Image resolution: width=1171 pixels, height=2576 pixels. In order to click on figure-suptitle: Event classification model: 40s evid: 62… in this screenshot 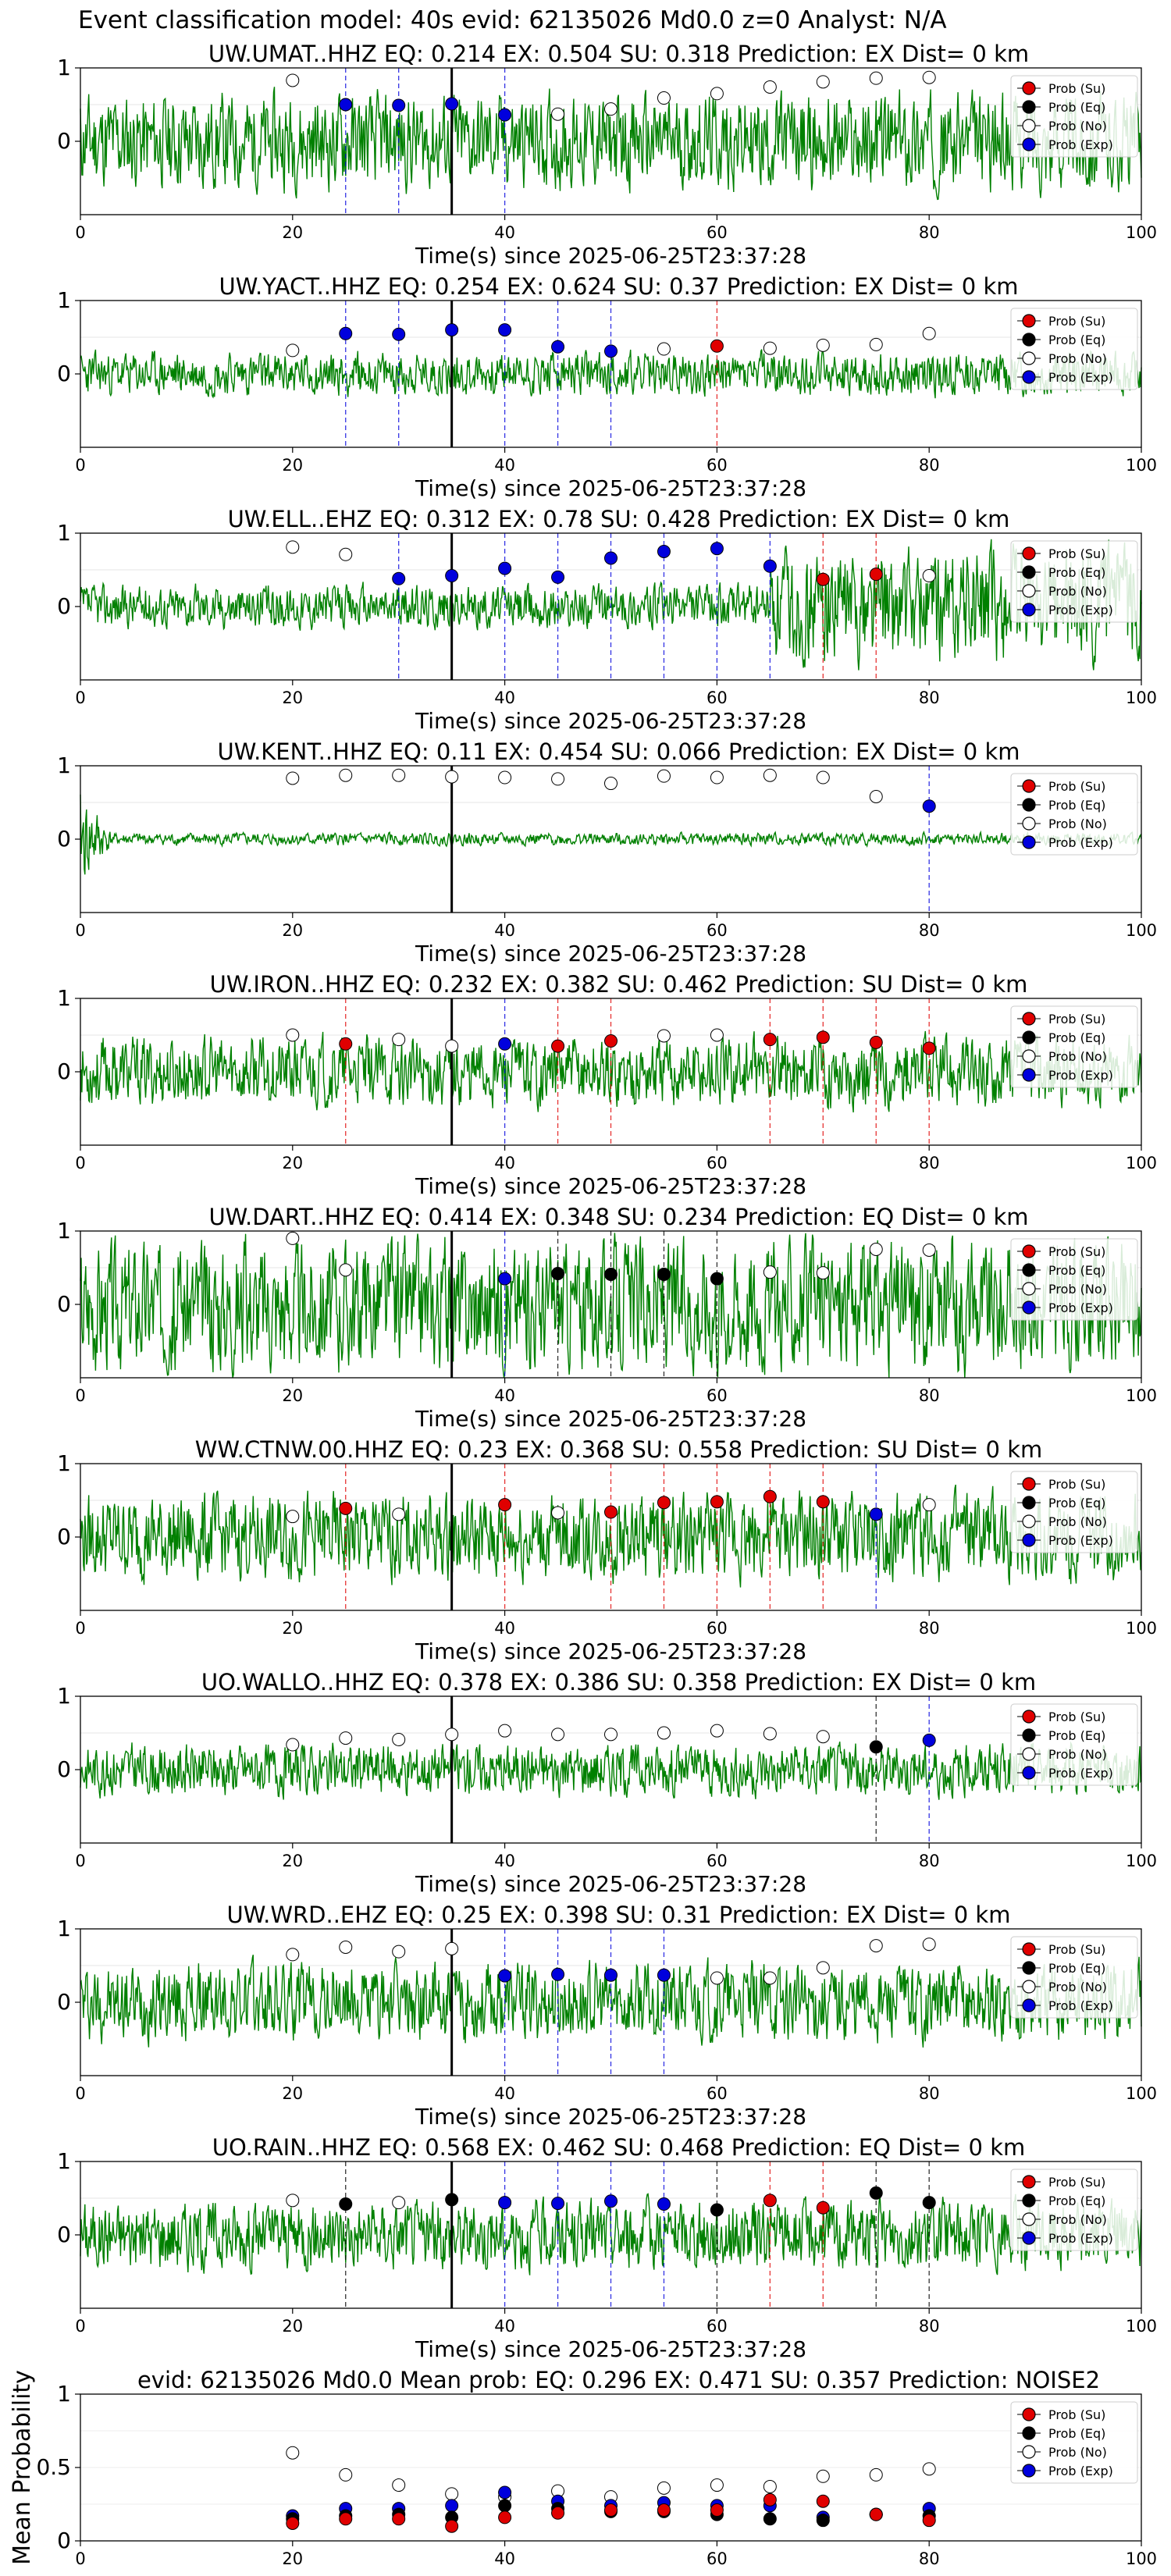, I will do `click(512, 20)`.